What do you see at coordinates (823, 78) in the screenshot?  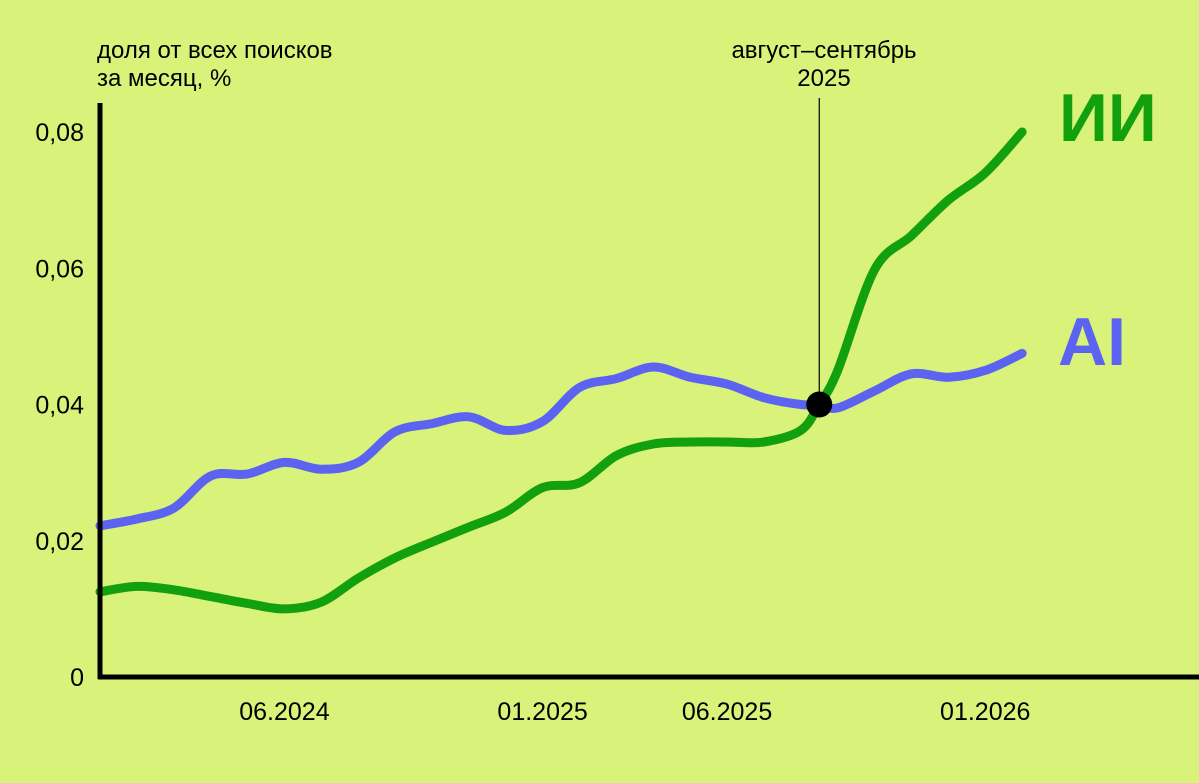 I see `annotation-label-line2: 2025` at bounding box center [823, 78].